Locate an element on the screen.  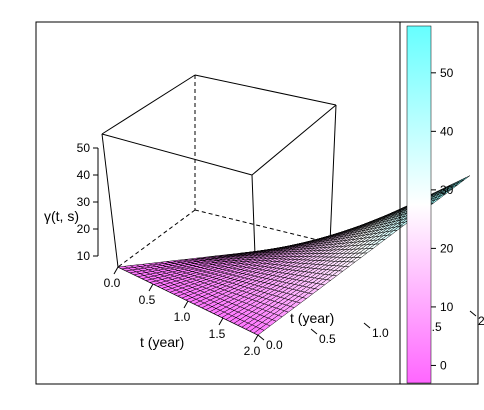
y-tick-label: 0.0 is located at coordinates (274, 345).